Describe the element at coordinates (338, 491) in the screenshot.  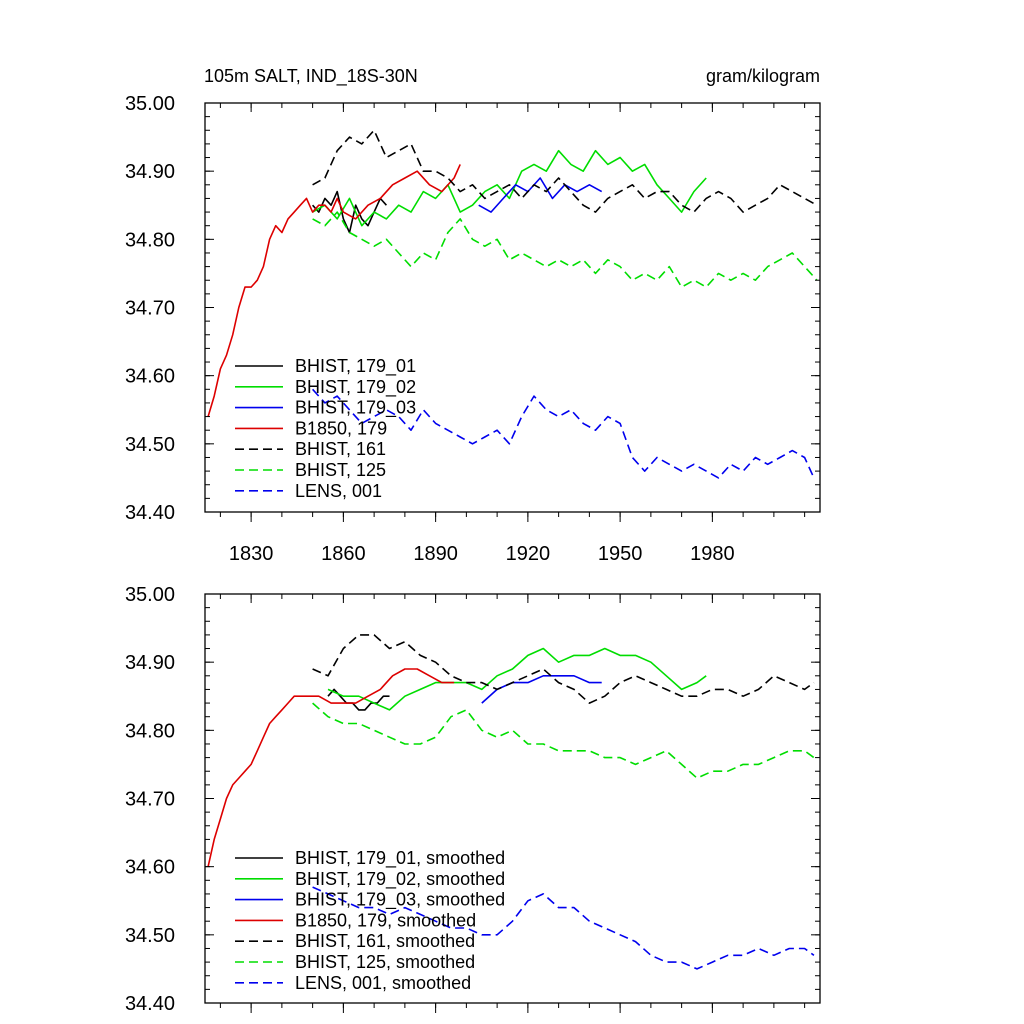
I see `legend-label: LENS, 001` at that location.